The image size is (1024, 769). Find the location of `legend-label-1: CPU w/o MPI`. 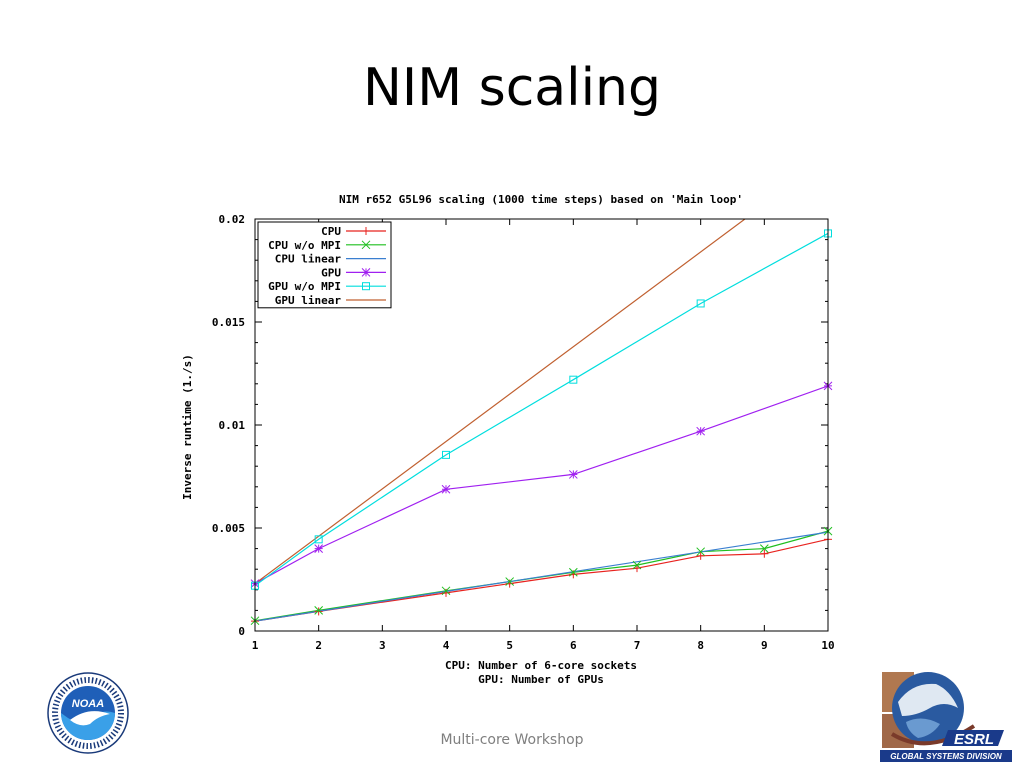

legend-label-1: CPU w/o MPI is located at coordinates (304, 245).